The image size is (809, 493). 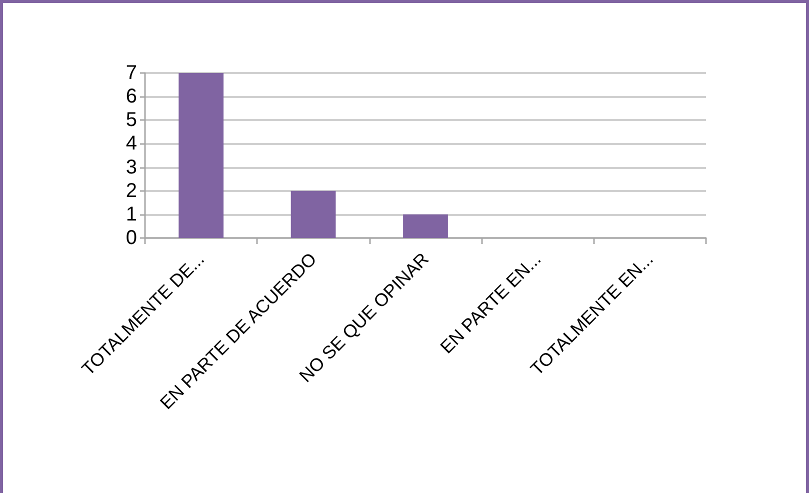 What do you see at coordinates (131, 167) in the screenshot?
I see `y-tick-label: 3` at bounding box center [131, 167].